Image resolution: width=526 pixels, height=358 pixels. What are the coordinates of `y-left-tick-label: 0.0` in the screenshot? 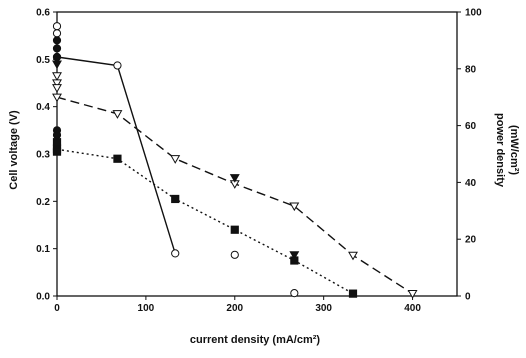 It's located at (43, 297).